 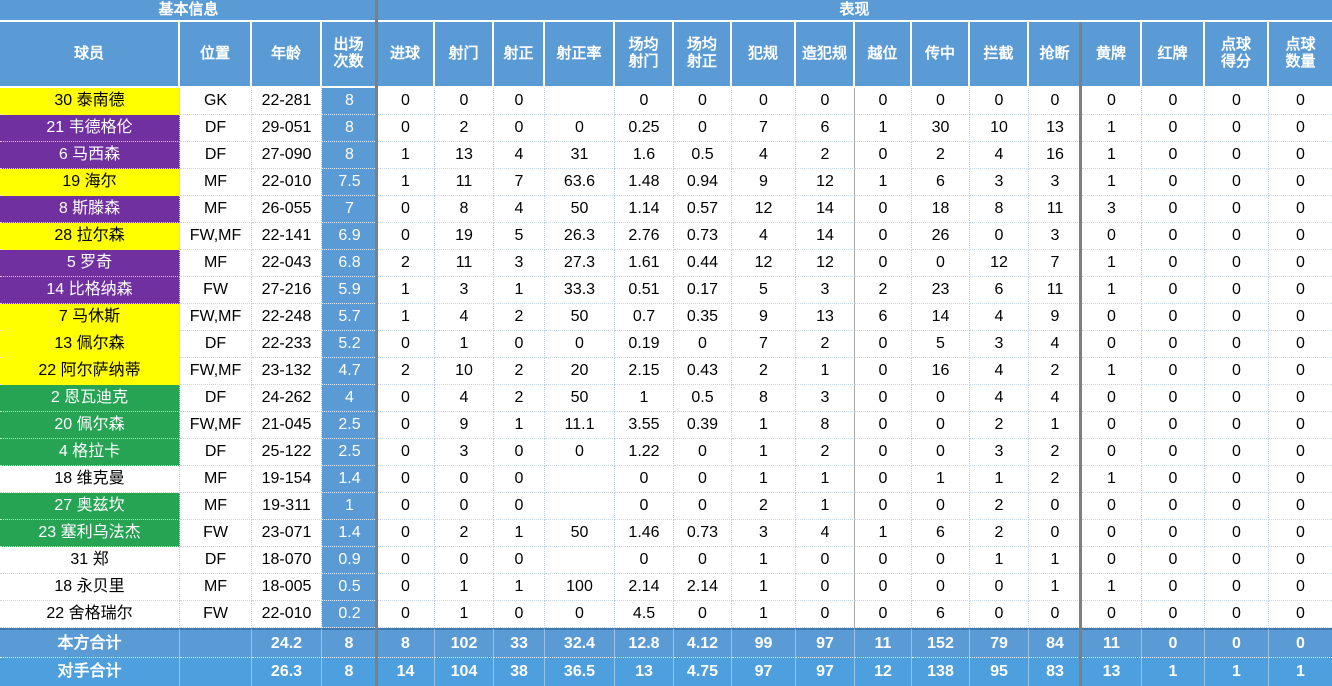 I want to click on stat-cell-fouls-drawn: 12, so click(x=825, y=182).